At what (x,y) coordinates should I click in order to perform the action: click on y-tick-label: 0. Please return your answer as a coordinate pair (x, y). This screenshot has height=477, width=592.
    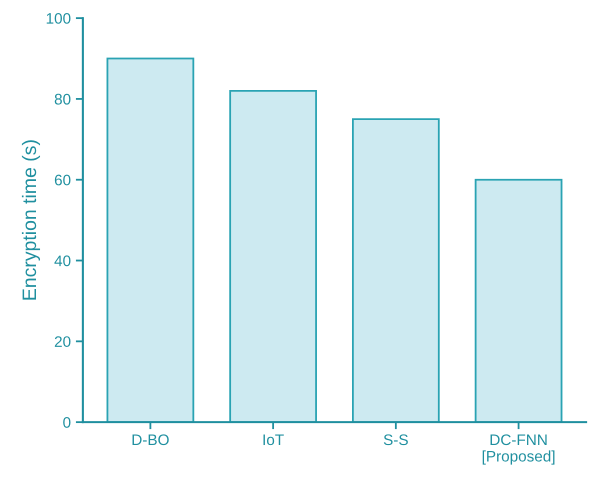
    Looking at the image, I should click on (66, 422).